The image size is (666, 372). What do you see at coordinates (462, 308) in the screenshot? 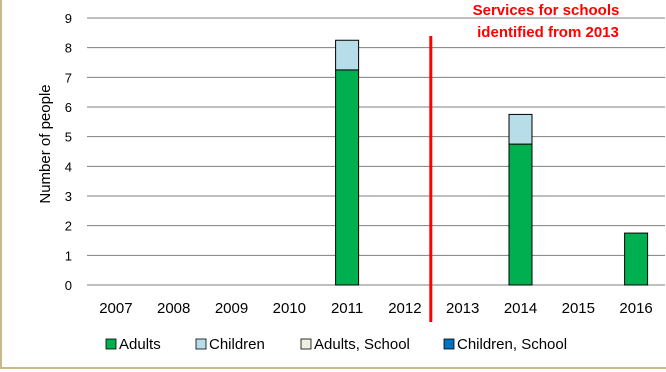
I see `x-tick-label: 2013` at bounding box center [462, 308].